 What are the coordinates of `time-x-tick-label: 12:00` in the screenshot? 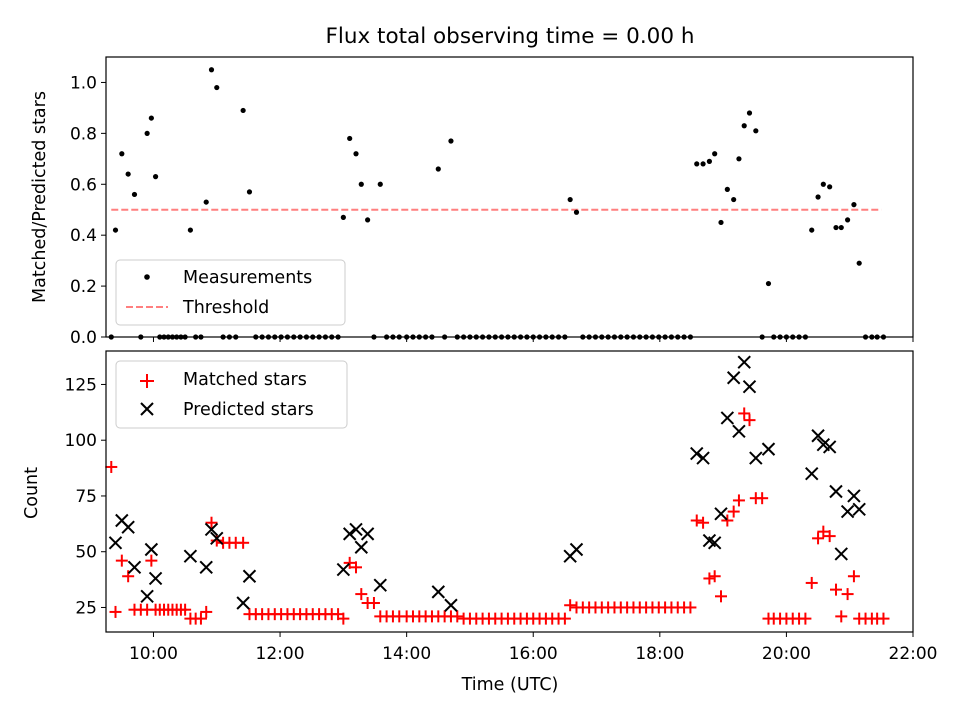 It's located at (280, 654).